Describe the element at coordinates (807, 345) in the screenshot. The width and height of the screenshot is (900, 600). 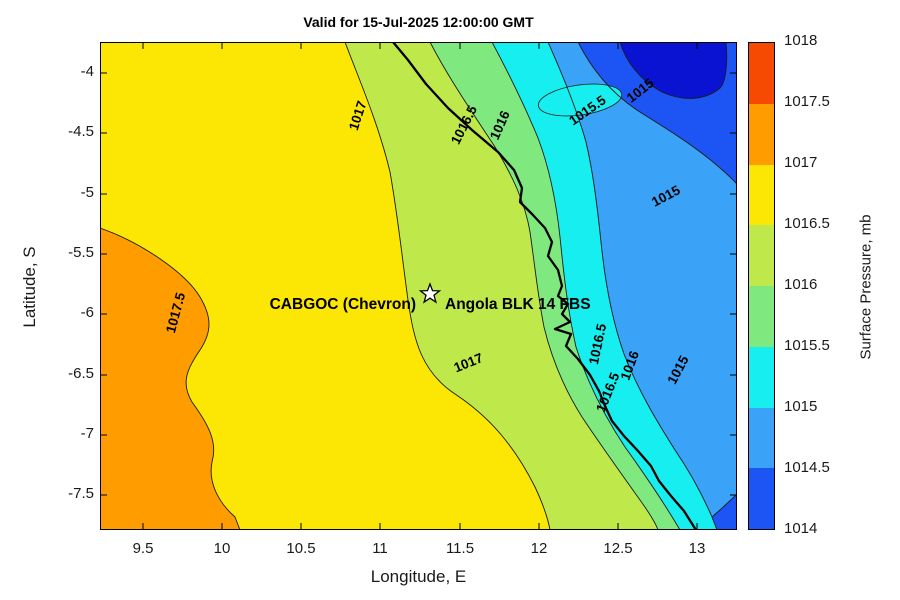
I see `colorbar-tick-label: 1015.5` at that location.